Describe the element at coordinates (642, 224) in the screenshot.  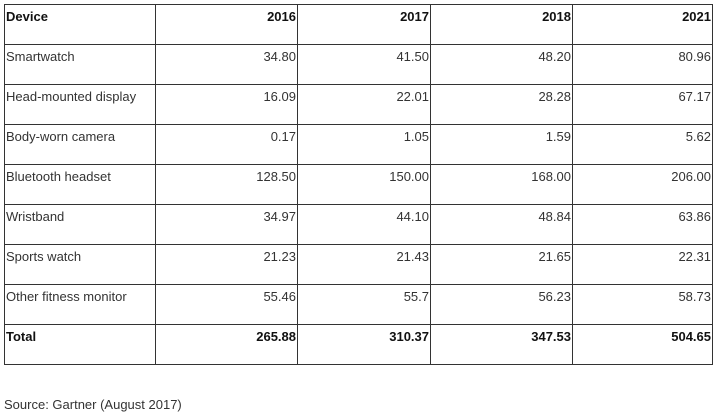
I see `cell-value: 63.86` at that location.